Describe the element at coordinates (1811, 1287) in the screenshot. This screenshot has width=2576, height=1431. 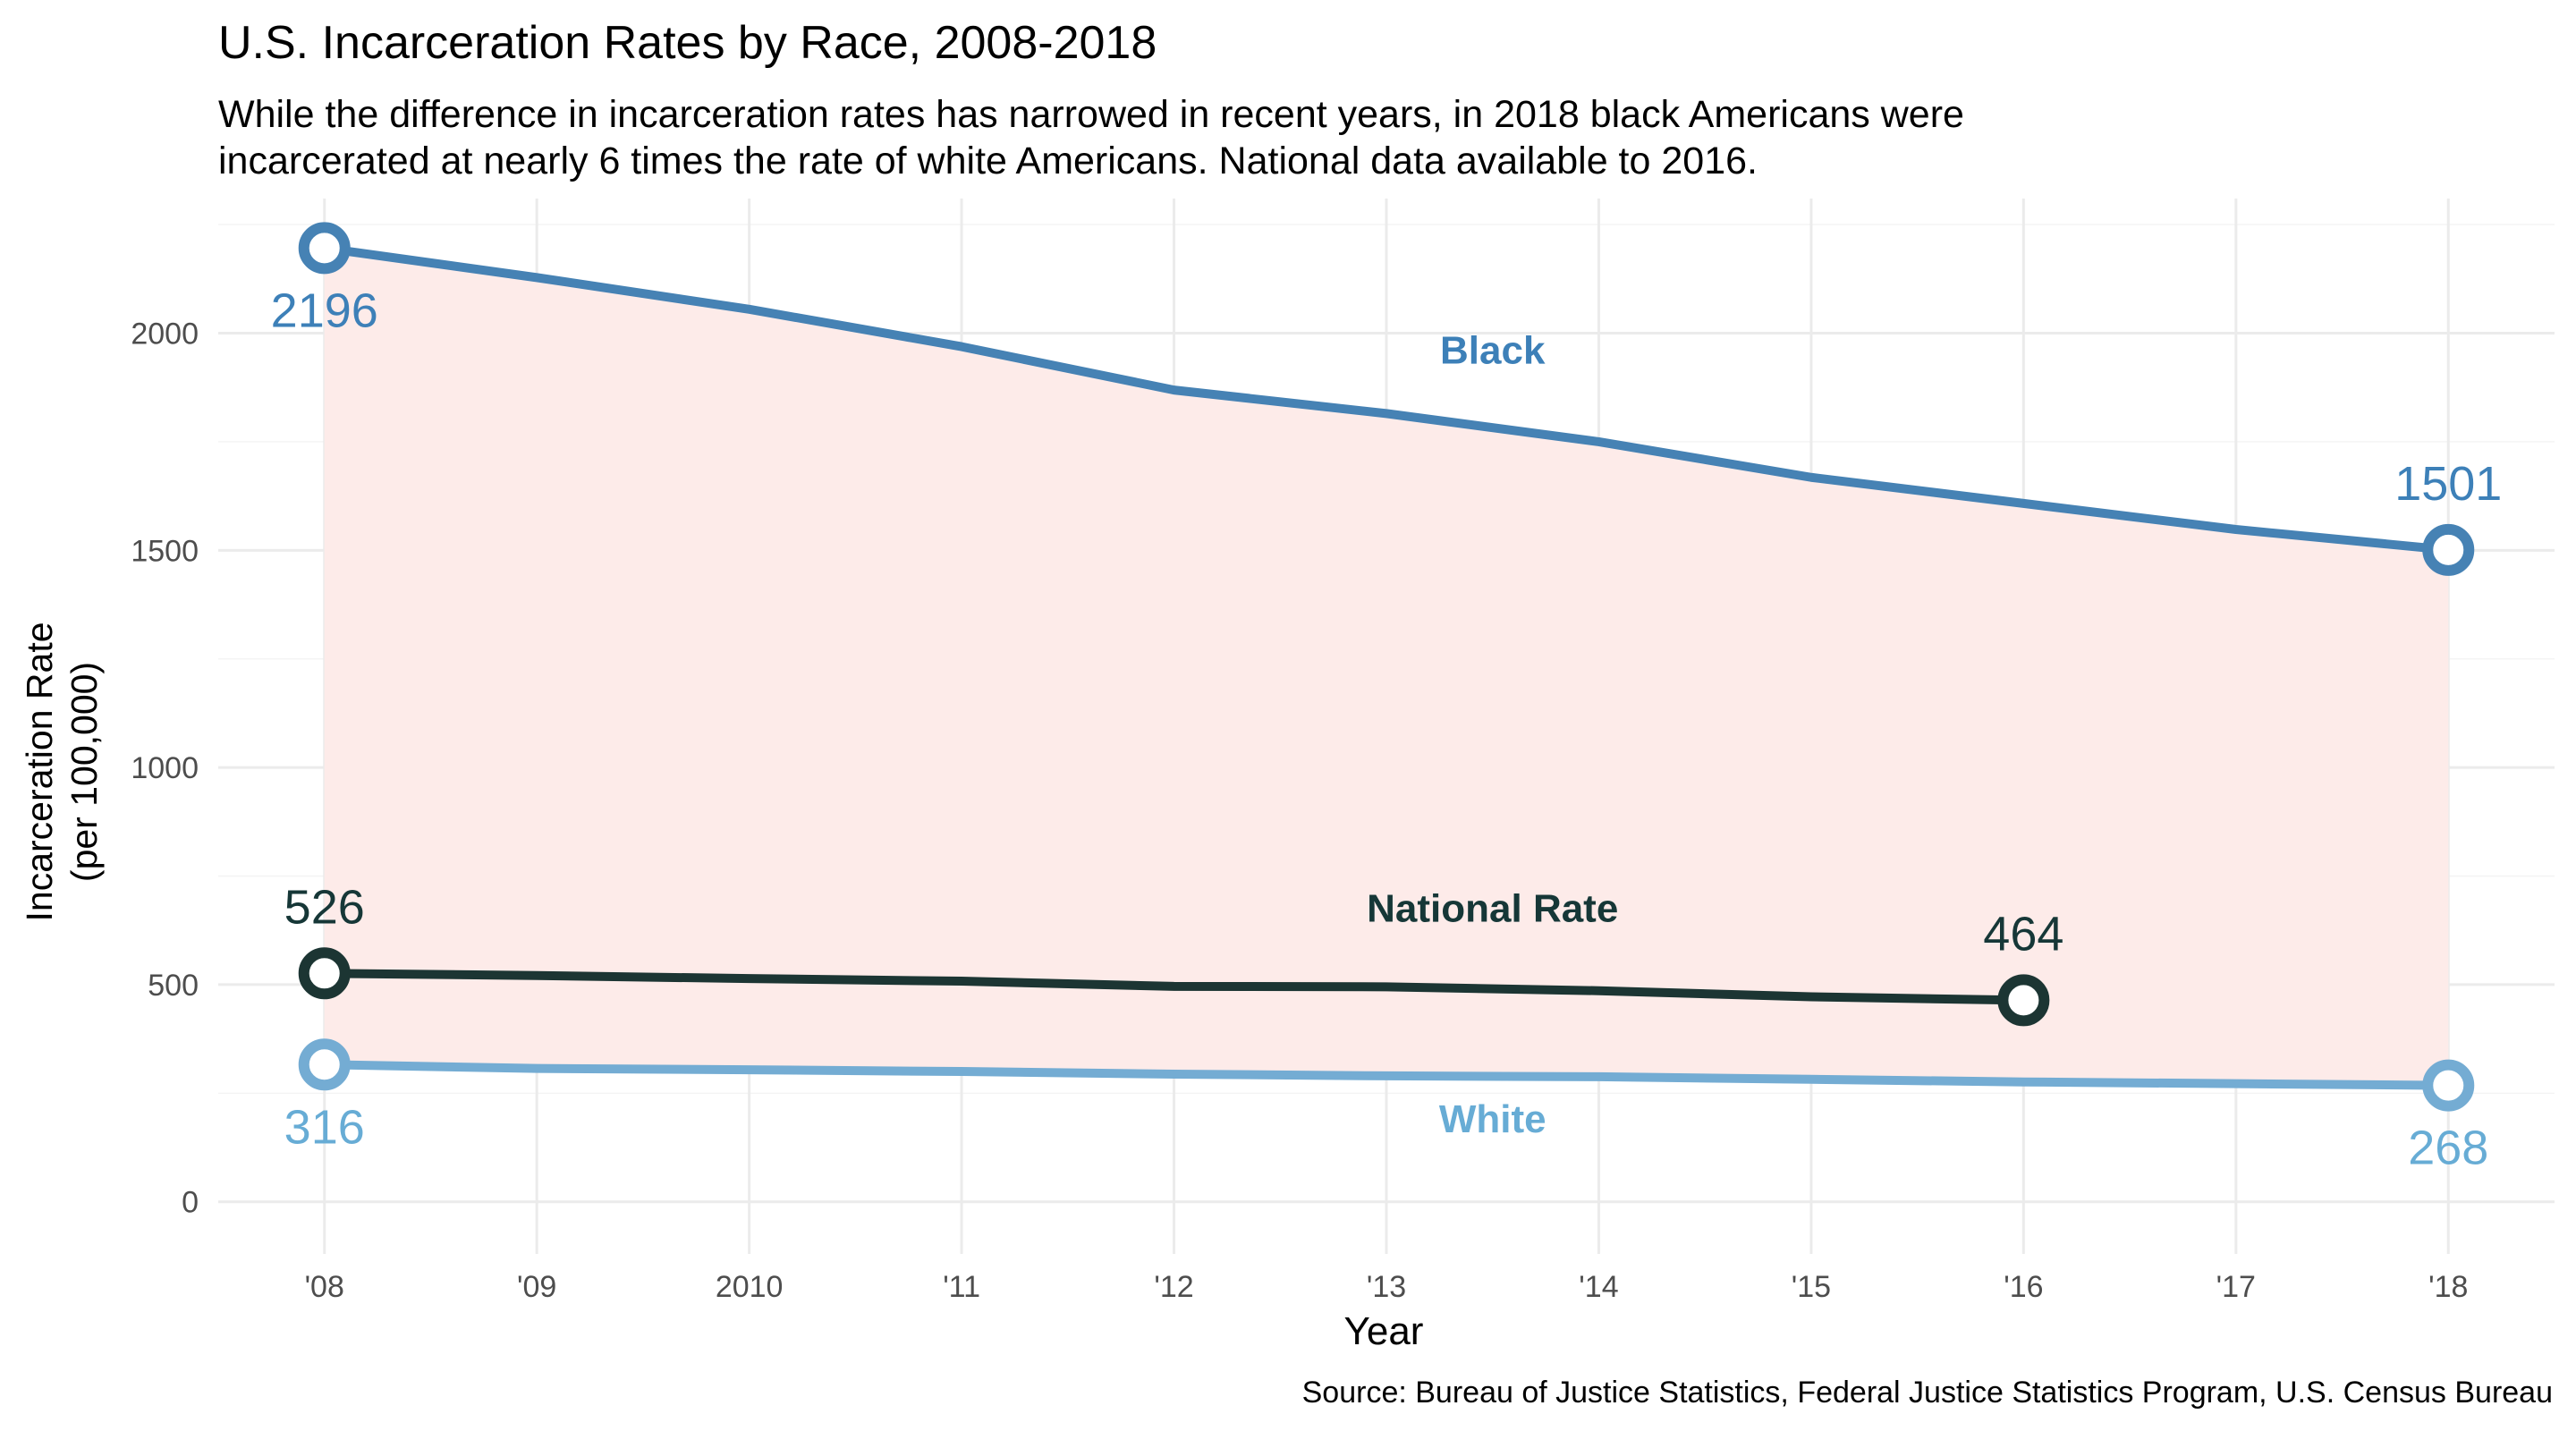
I see `x-tick-label: '15` at that location.